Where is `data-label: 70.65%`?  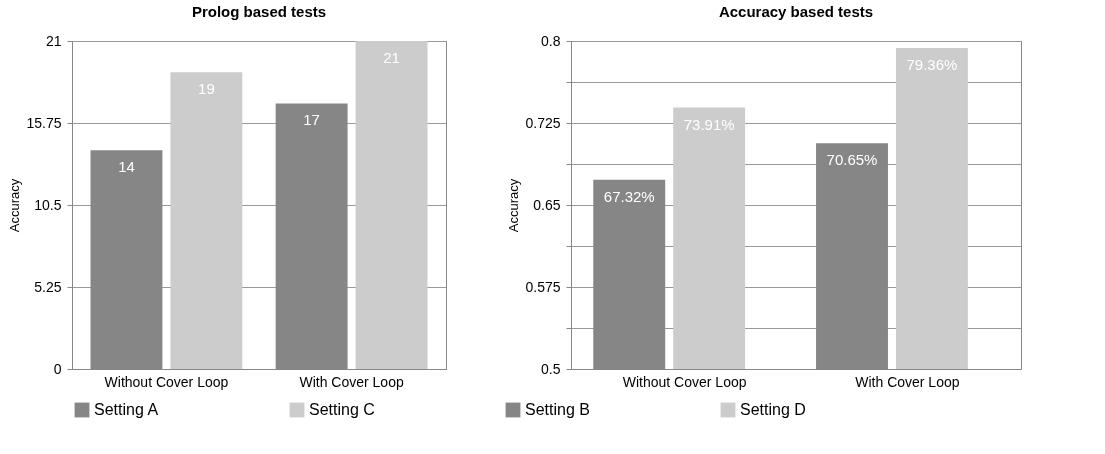 data-label: 70.65% is located at coordinates (852, 160).